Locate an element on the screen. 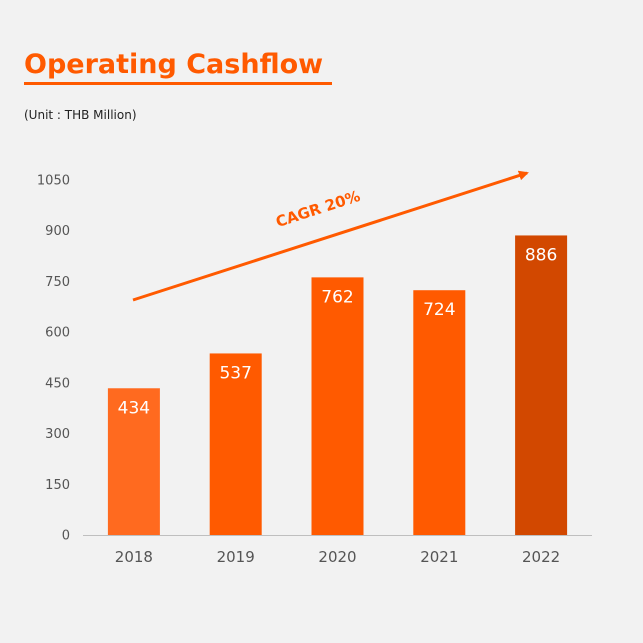  title-underline is located at coordinates (178, 83).